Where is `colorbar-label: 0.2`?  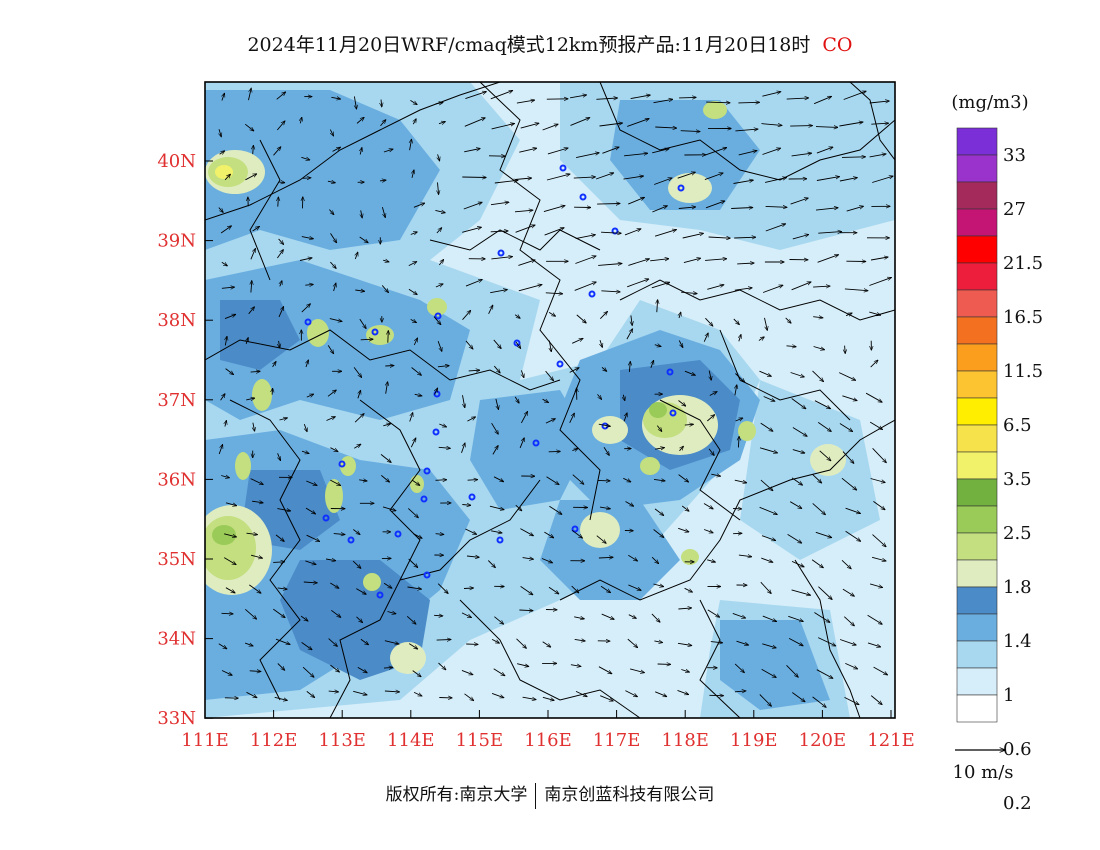
colorbar-label: 0.2 is located at coordinates (1017, 803).